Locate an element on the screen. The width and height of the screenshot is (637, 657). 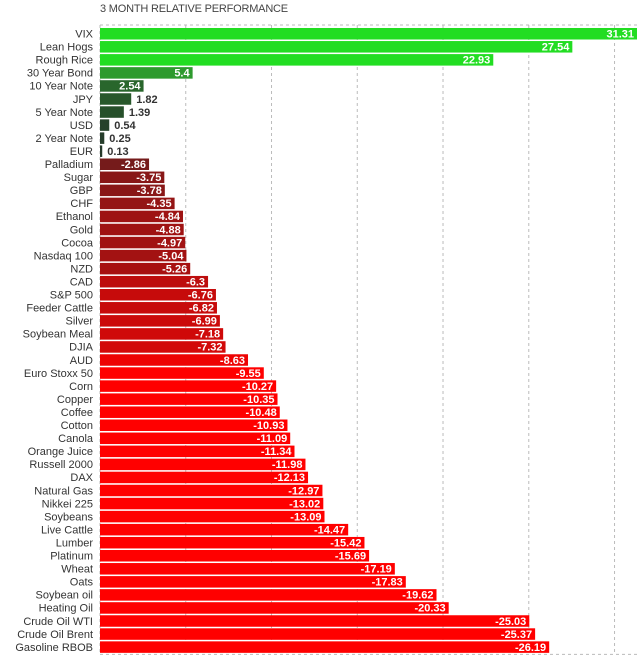
category-label: Natural Gas is located at coordinates (63, 491).